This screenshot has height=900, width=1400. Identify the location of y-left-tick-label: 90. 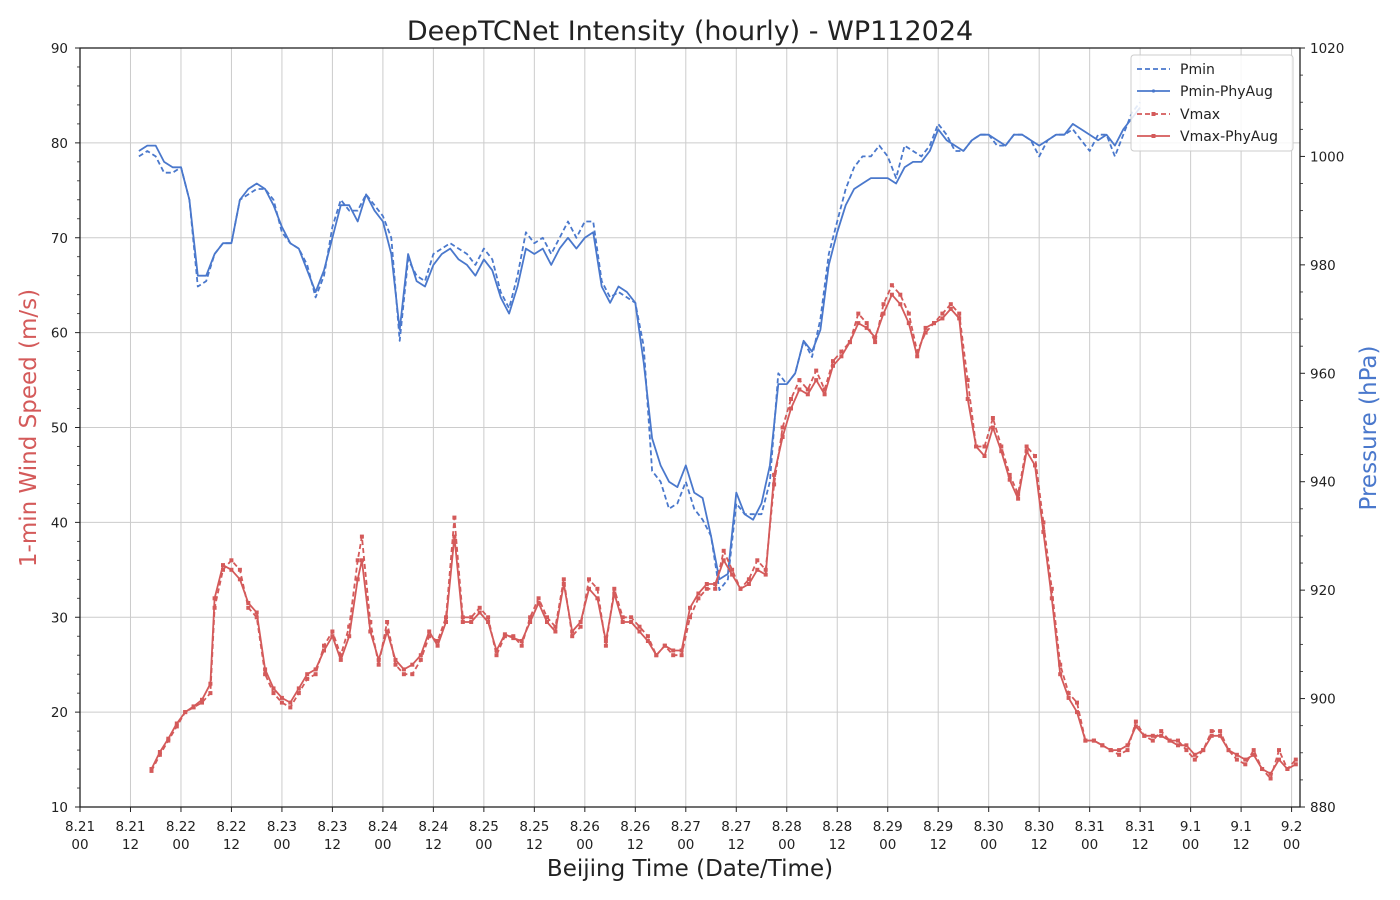
(59, 49).